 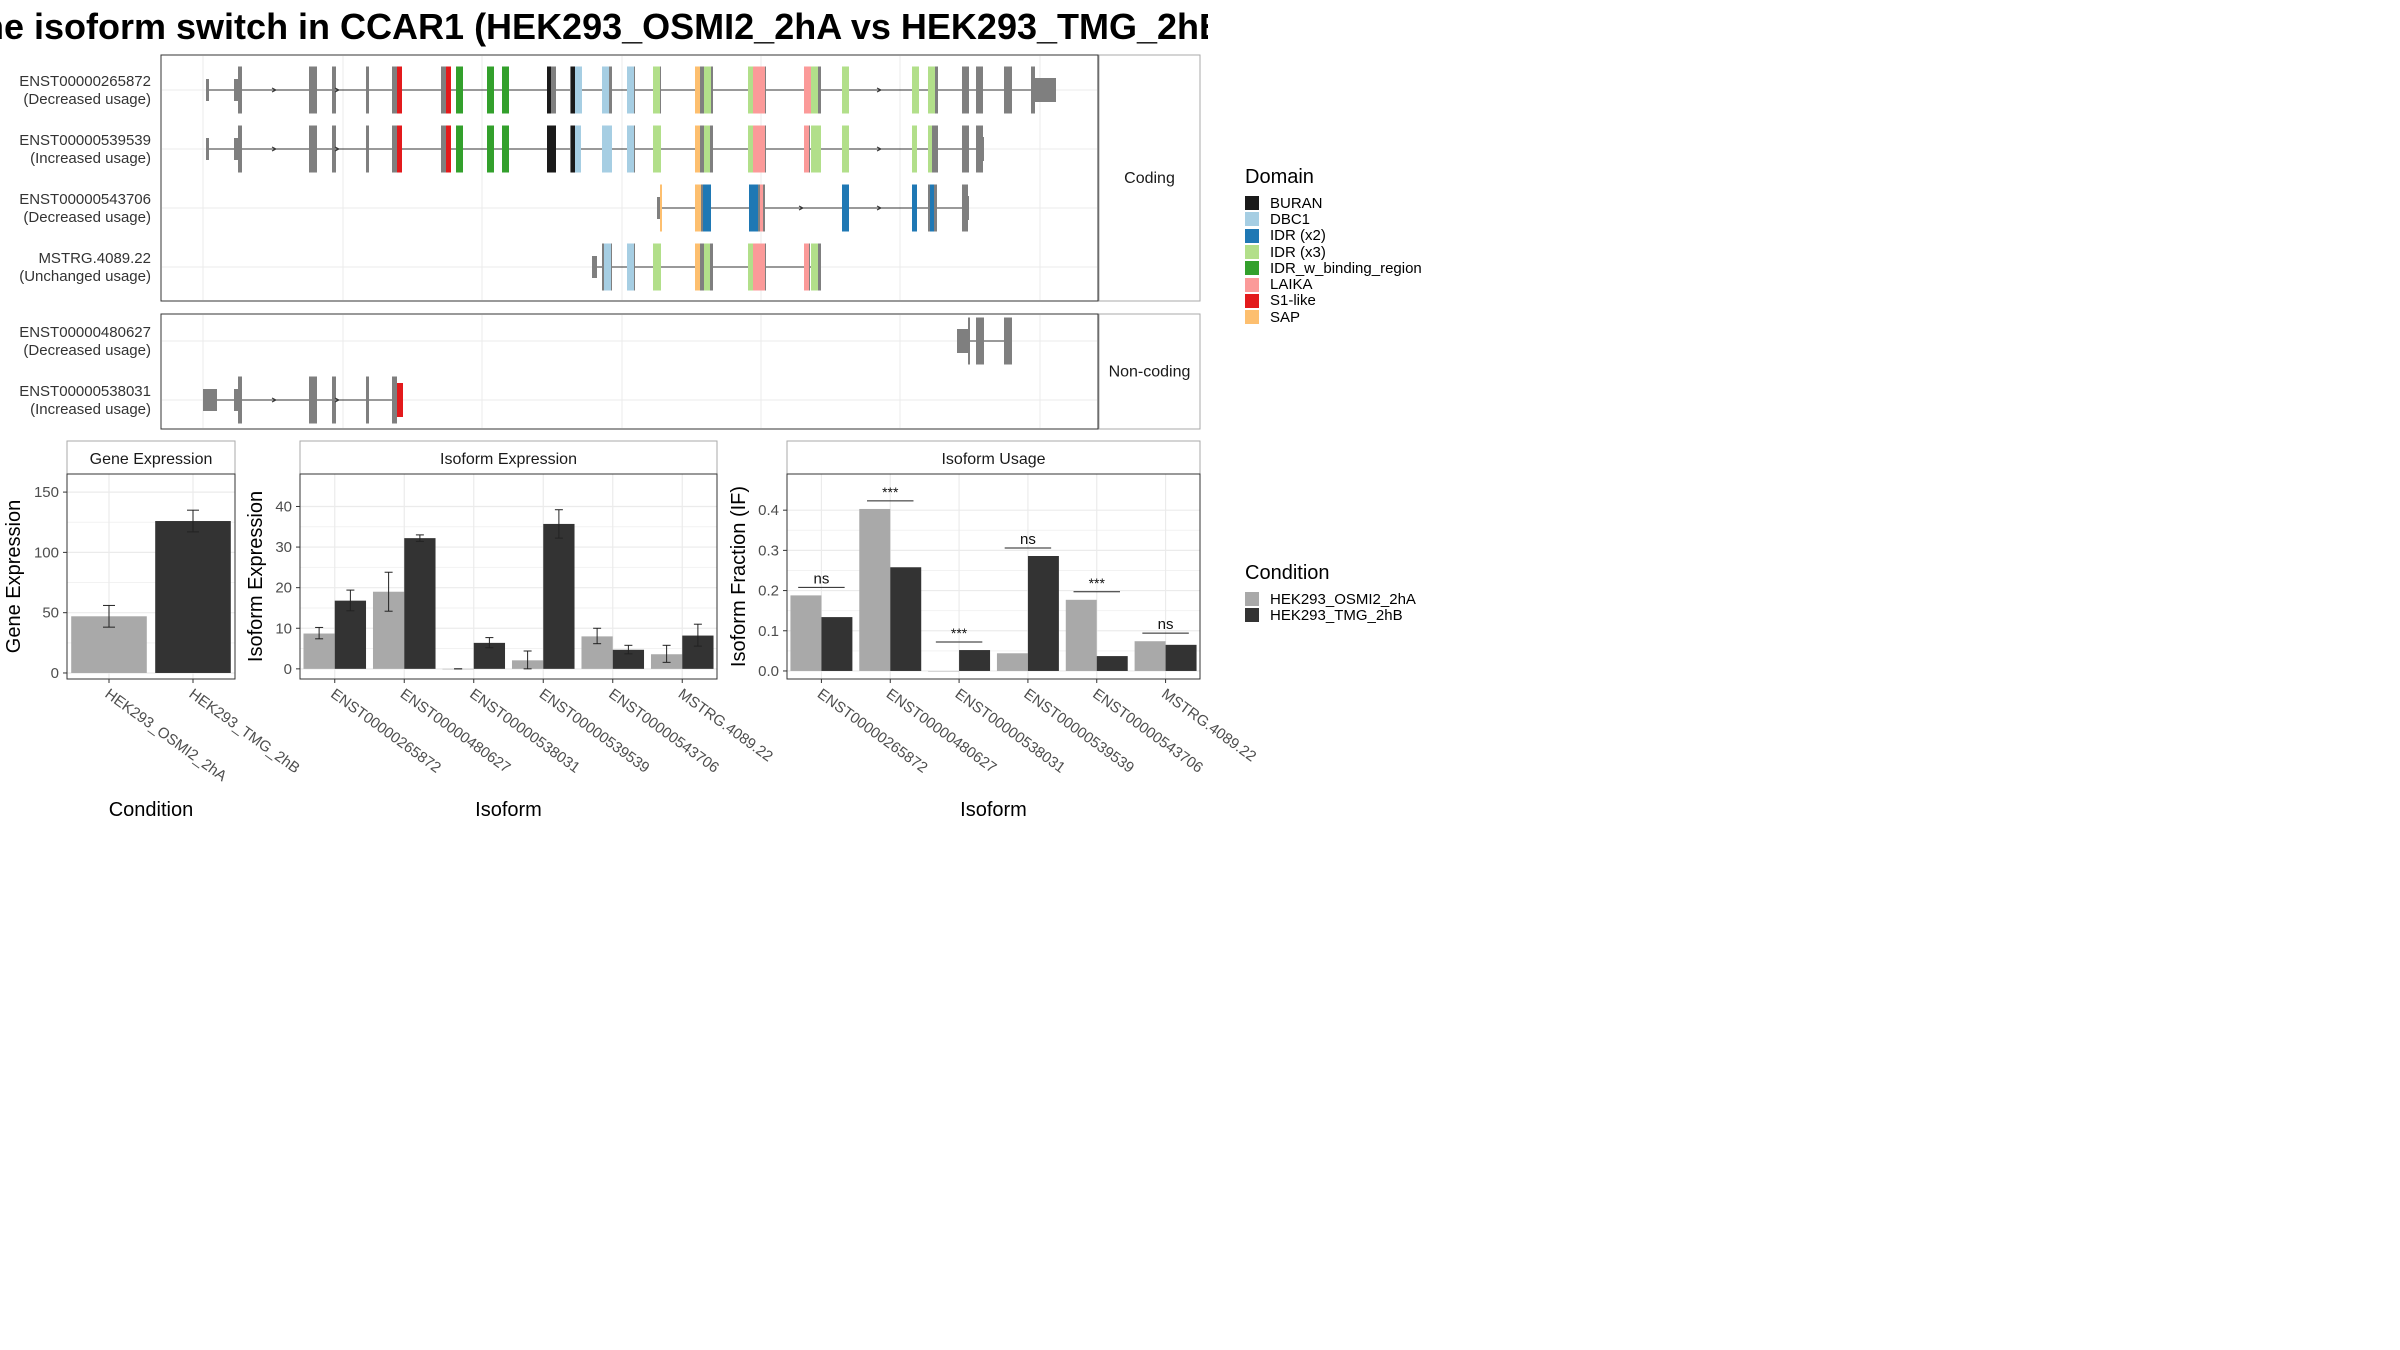 What do you see at coordinates (14, 576) in the screenshot?
I see `y-axis-title: Gene Expression` at bounding box center [14, 576].